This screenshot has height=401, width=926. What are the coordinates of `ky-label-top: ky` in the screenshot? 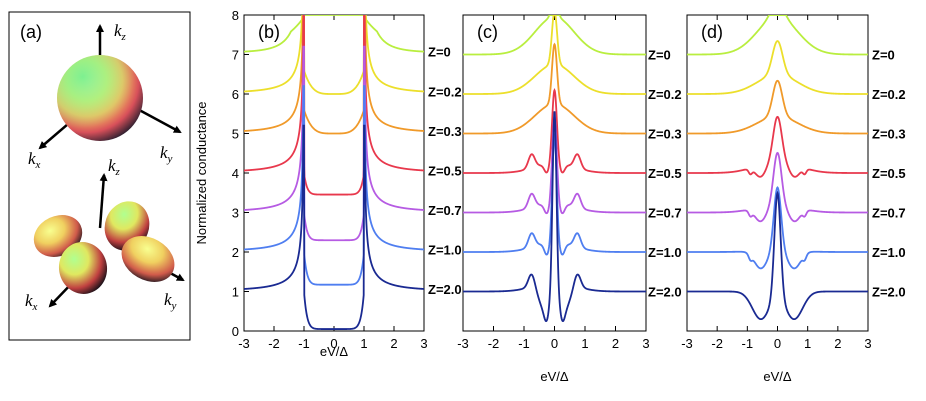 It's located at (166, 154).